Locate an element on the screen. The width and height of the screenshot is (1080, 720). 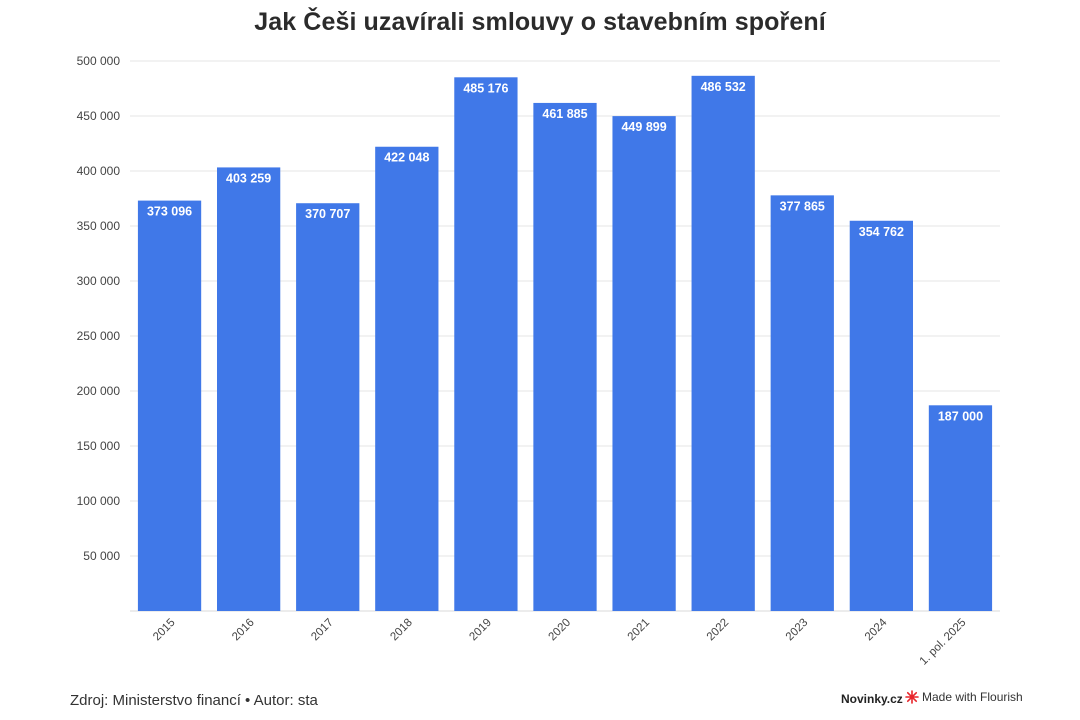
x-tick-label: 1. pol. 2025 is located at coordinates (943, 642).